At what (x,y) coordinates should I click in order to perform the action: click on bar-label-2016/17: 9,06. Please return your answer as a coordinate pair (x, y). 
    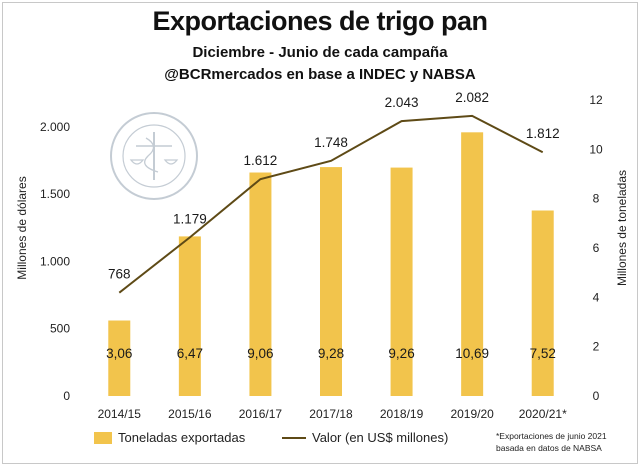
    Looking at the image, I should click on (260, 353).